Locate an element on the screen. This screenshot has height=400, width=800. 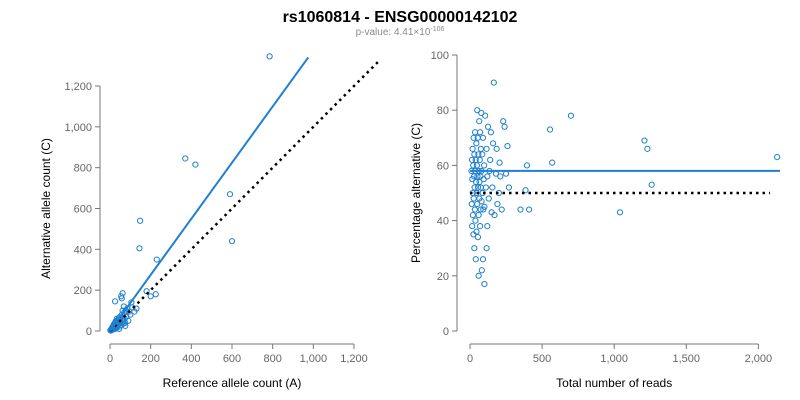
points is located at coordinates (190, 193).